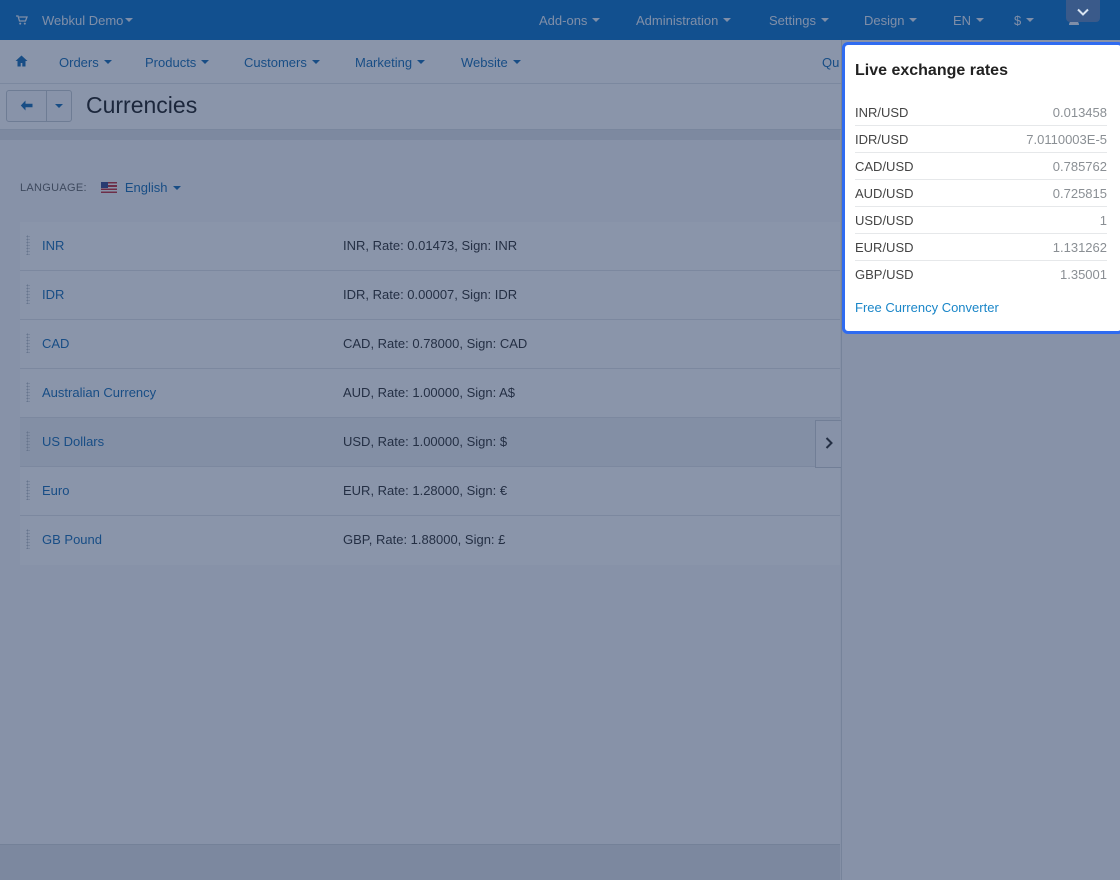  Describe the element at coordinates (1018, 20) in the screenshot. I see `menu-label: $` at that location.